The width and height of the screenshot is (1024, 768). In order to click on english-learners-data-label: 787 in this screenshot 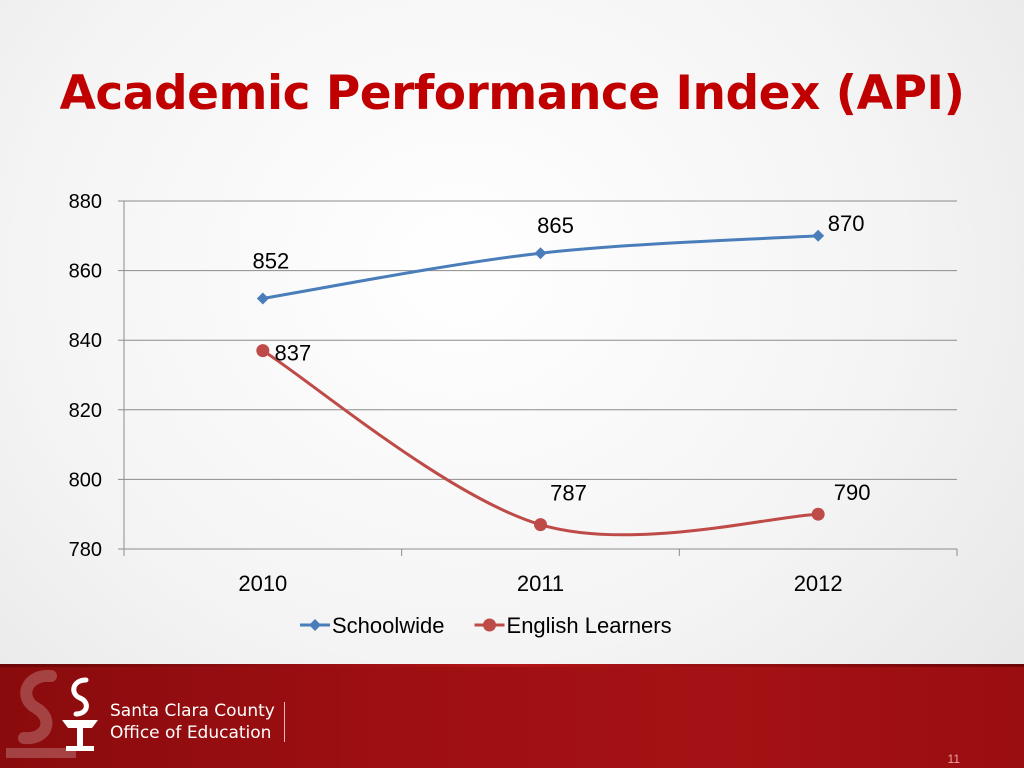, I will do `click(568, 493)`.